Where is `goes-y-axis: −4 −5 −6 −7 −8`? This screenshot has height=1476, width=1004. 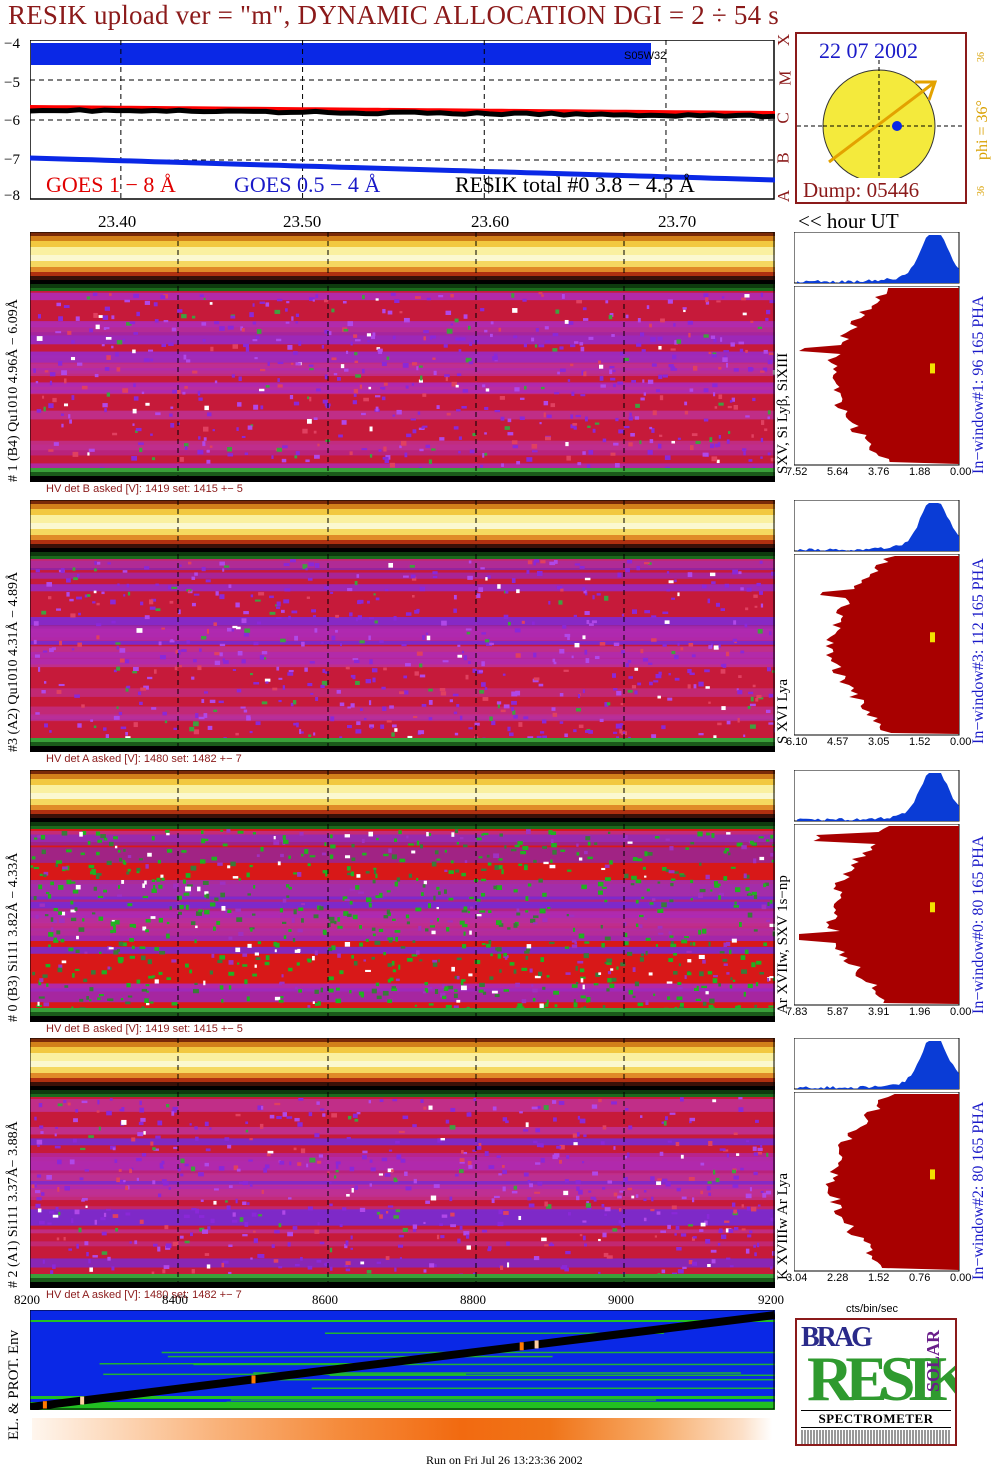
goes-y-axis: −4 −5 −6 −7 −8 is located at coordinates (15, 117).